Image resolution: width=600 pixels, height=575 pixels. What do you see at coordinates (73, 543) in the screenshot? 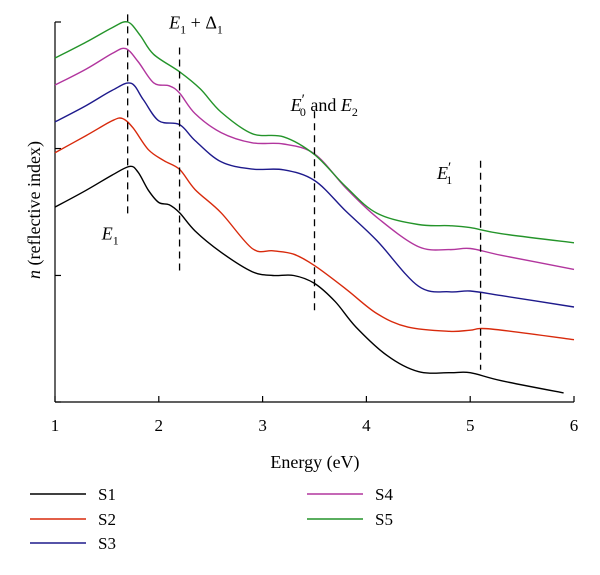
I see `legend-item-s3: S3` at bounding box center [73, 543].